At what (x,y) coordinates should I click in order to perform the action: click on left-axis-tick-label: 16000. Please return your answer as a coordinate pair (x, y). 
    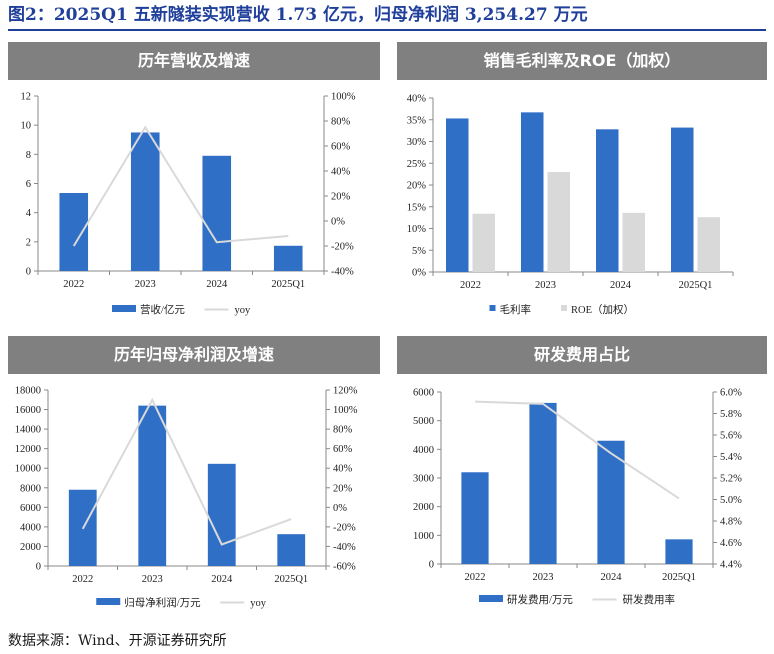
    Looking at the image, I should click on (28, 410).